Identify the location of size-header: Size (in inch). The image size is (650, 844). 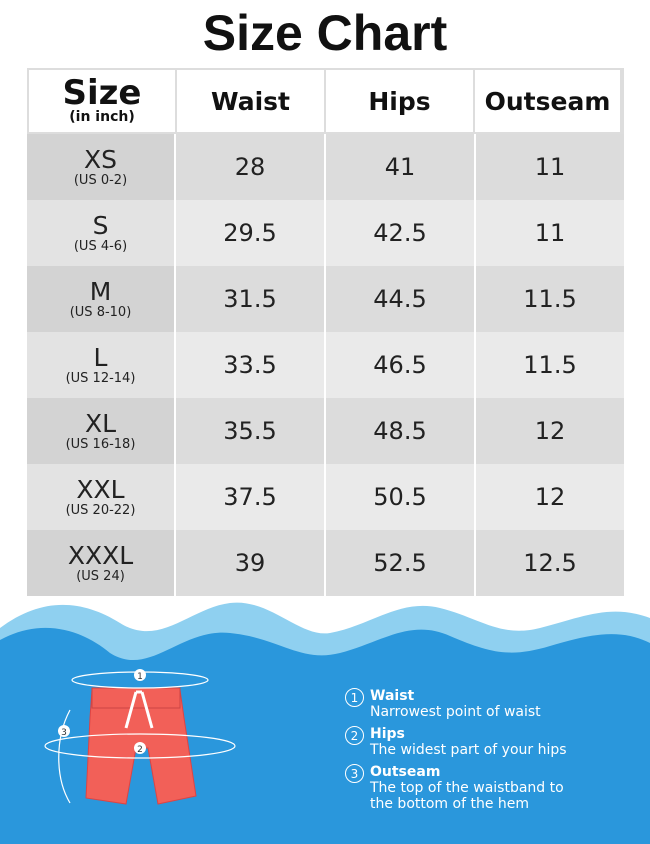
(103, 101).